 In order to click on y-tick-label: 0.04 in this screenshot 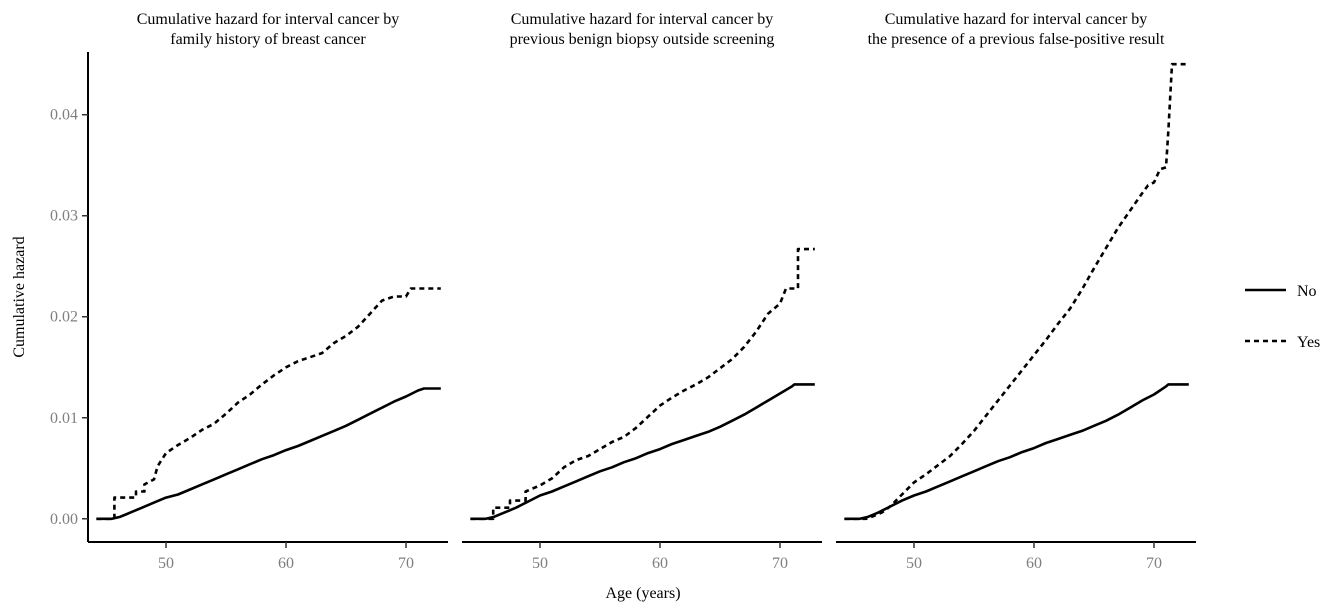, I will do `click(64, 115)`.